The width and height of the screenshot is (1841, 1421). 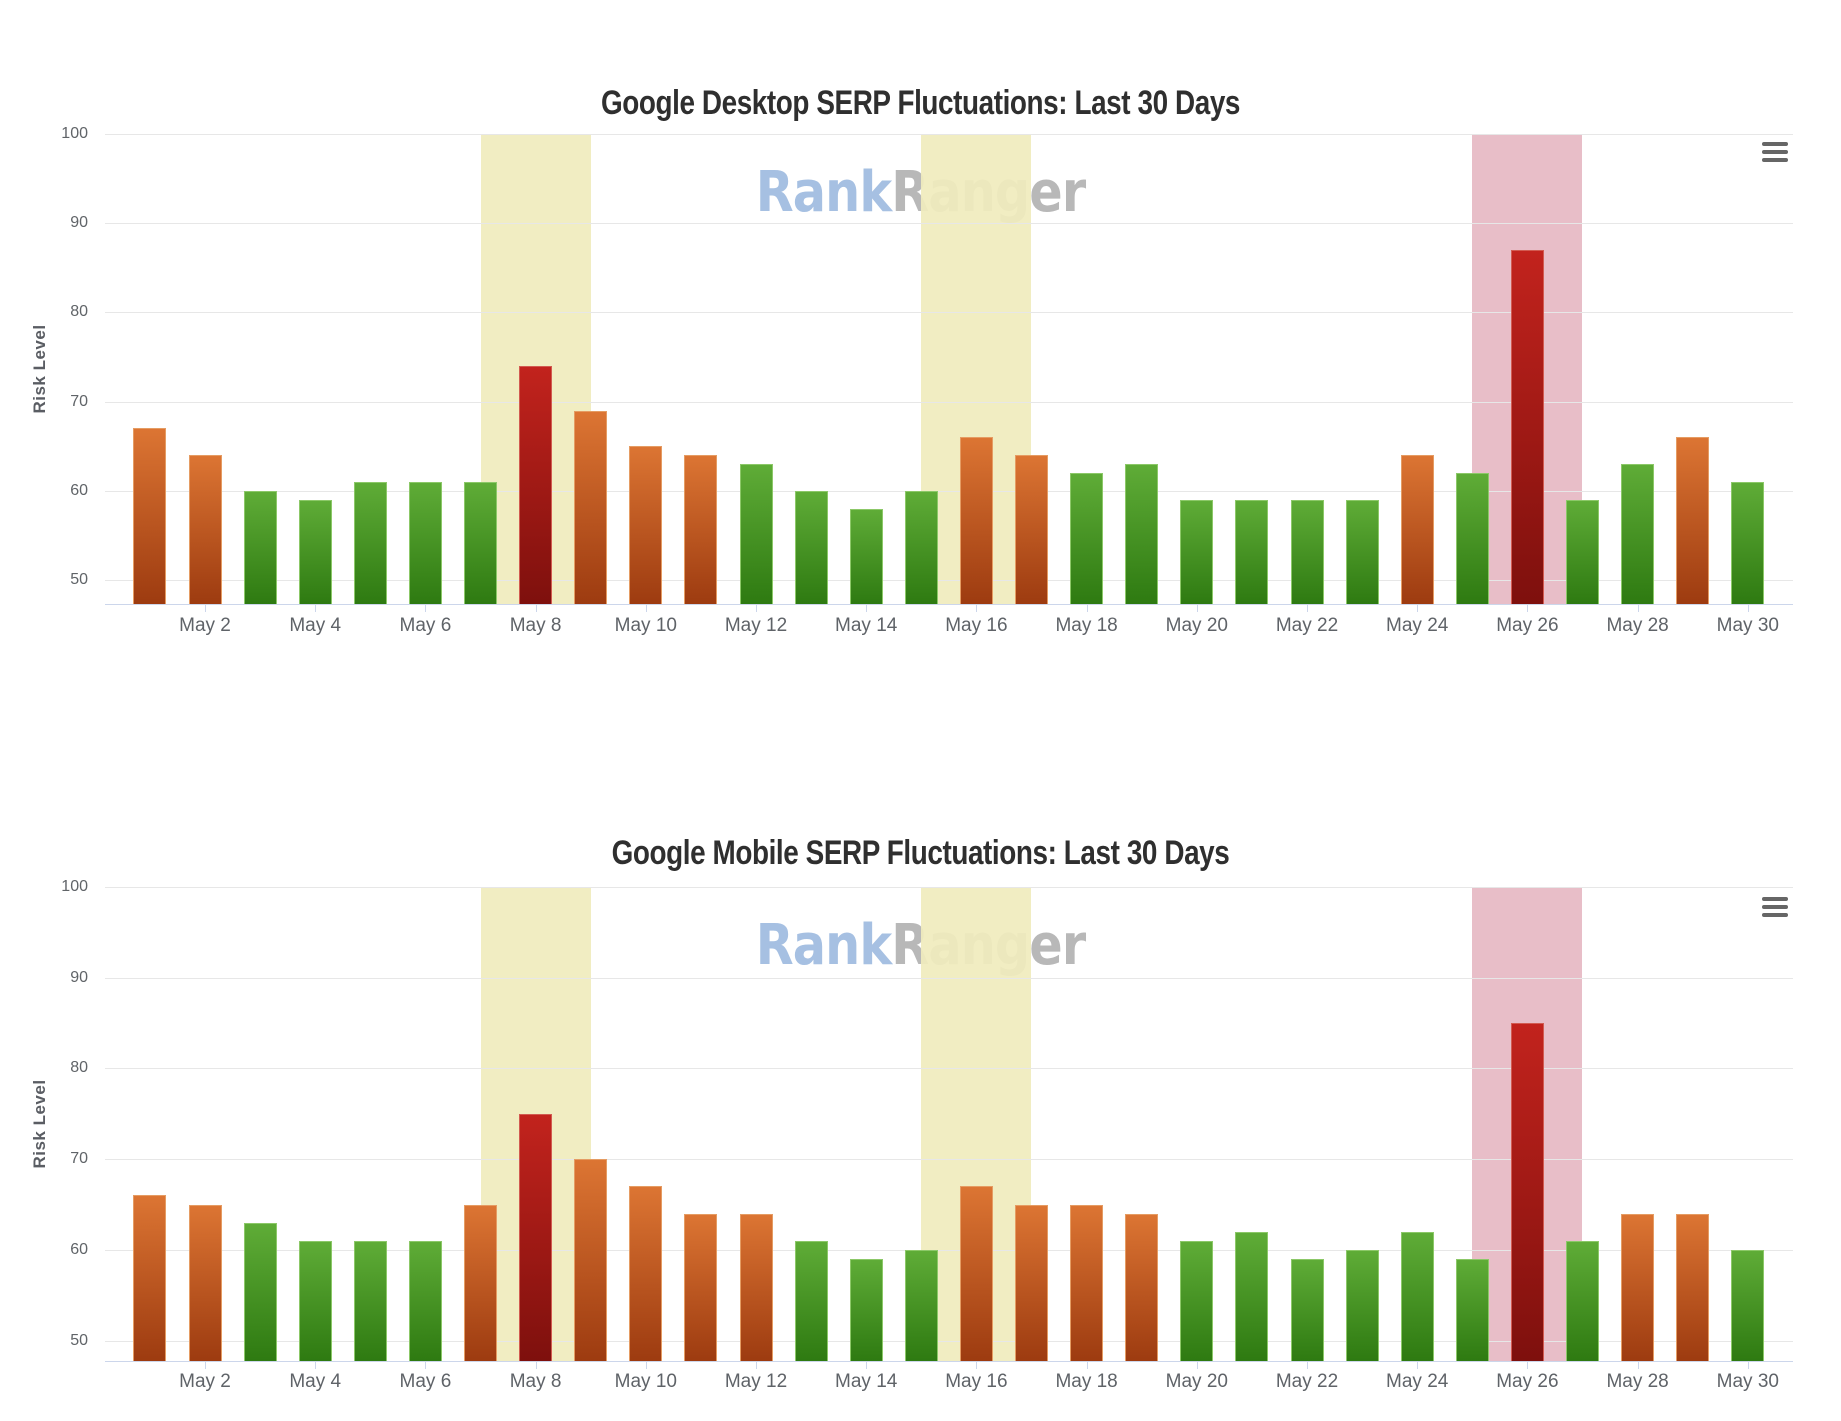 What do you see at coordinates (79, 1068) in the screenshot?
I see `y-axis-label: 80` at bounding box center [79, 1068].